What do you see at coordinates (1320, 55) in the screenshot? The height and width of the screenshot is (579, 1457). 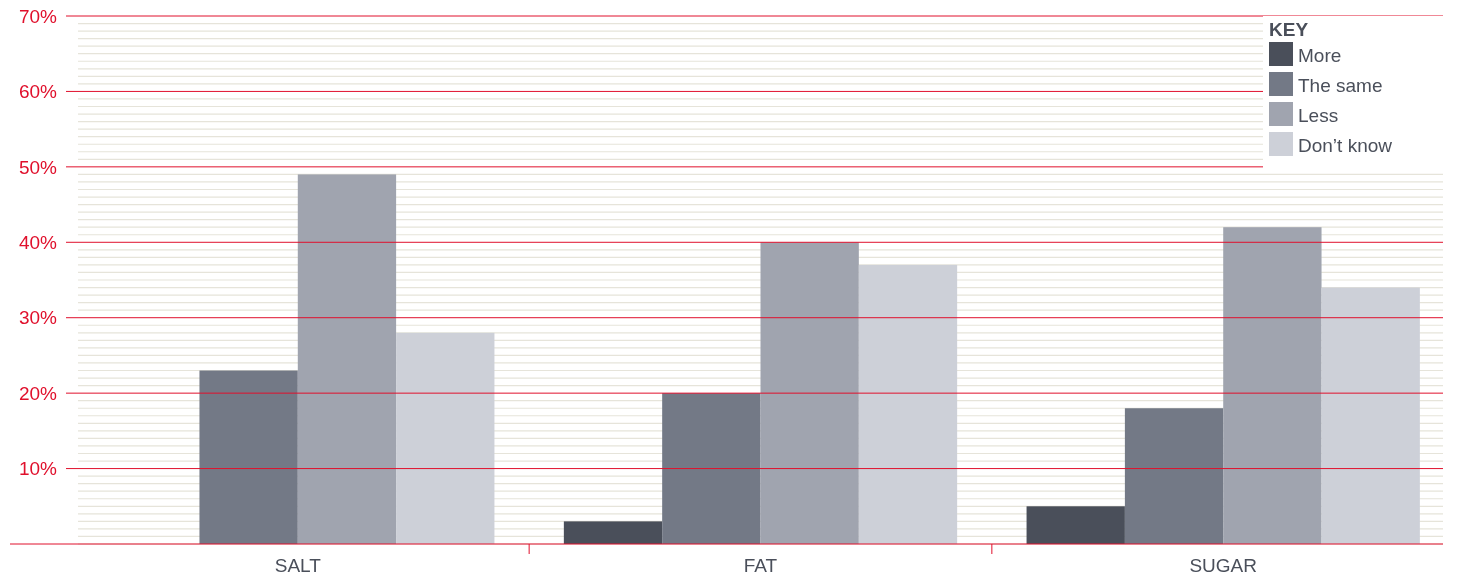 I see `legend-label: More` at bounding box center [1320, 55].